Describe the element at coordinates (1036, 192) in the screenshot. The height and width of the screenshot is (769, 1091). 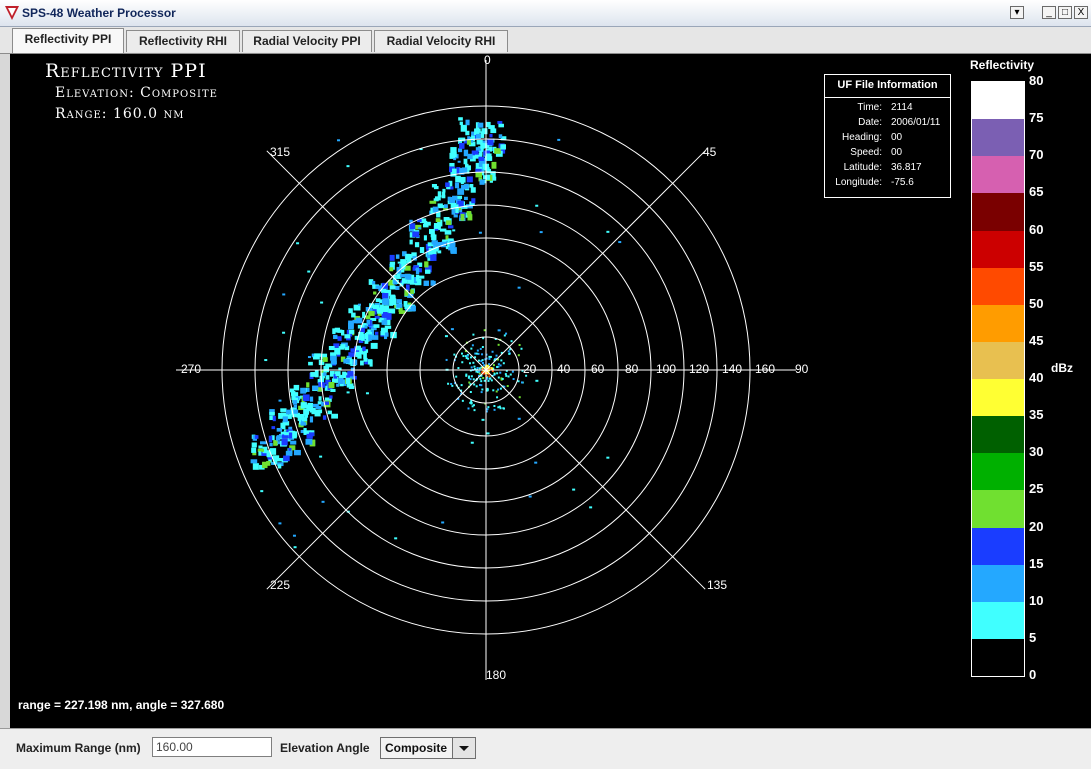
I see `legend-tick-label: 65` at that location.